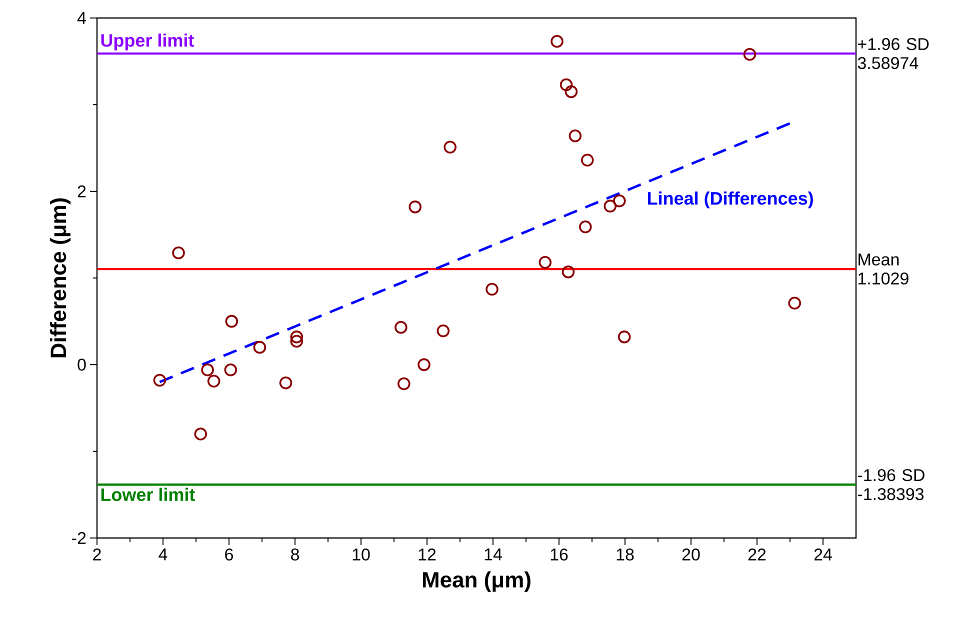  I want to click on ref-line-label: +1.96 SD 3.58974, so click(893, 54).